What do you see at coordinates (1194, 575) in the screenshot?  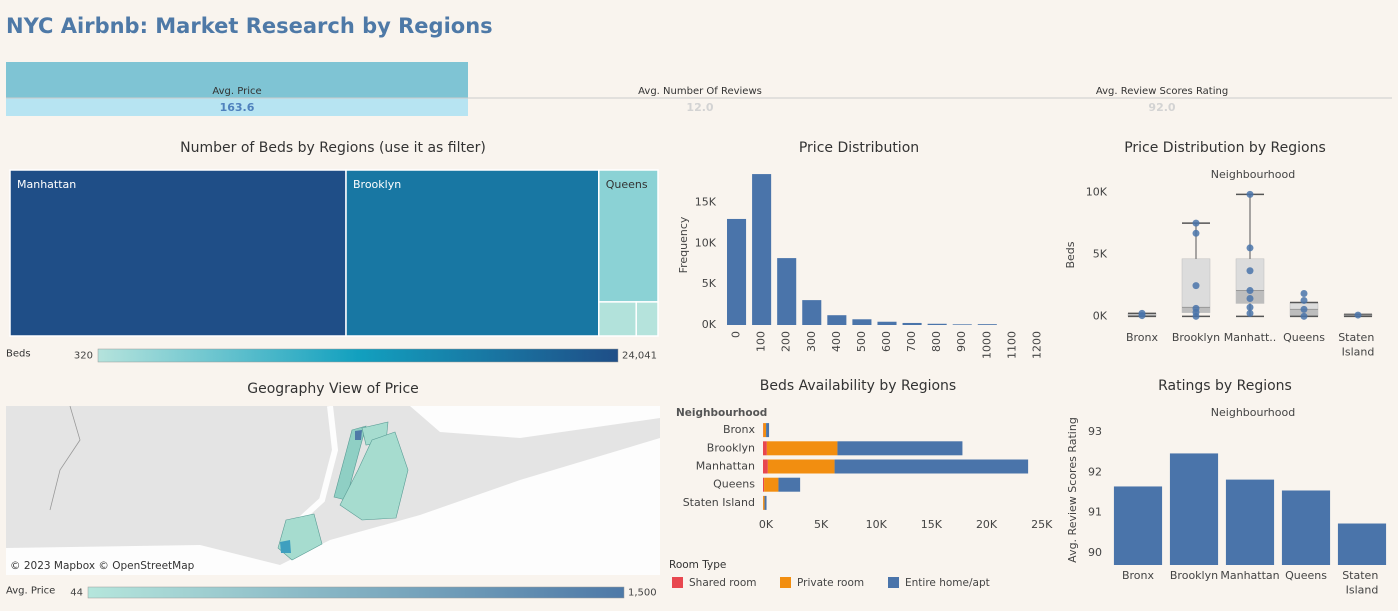 I see `x-tick-label: Brooklyn` at bounding box center [1194, 575].